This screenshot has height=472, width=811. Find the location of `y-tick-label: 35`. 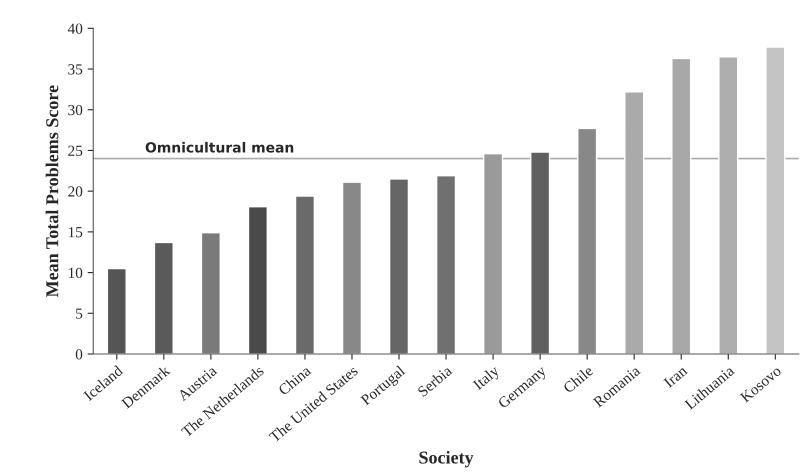

y-tick-label: 35 is located at coordinates (75, 69).